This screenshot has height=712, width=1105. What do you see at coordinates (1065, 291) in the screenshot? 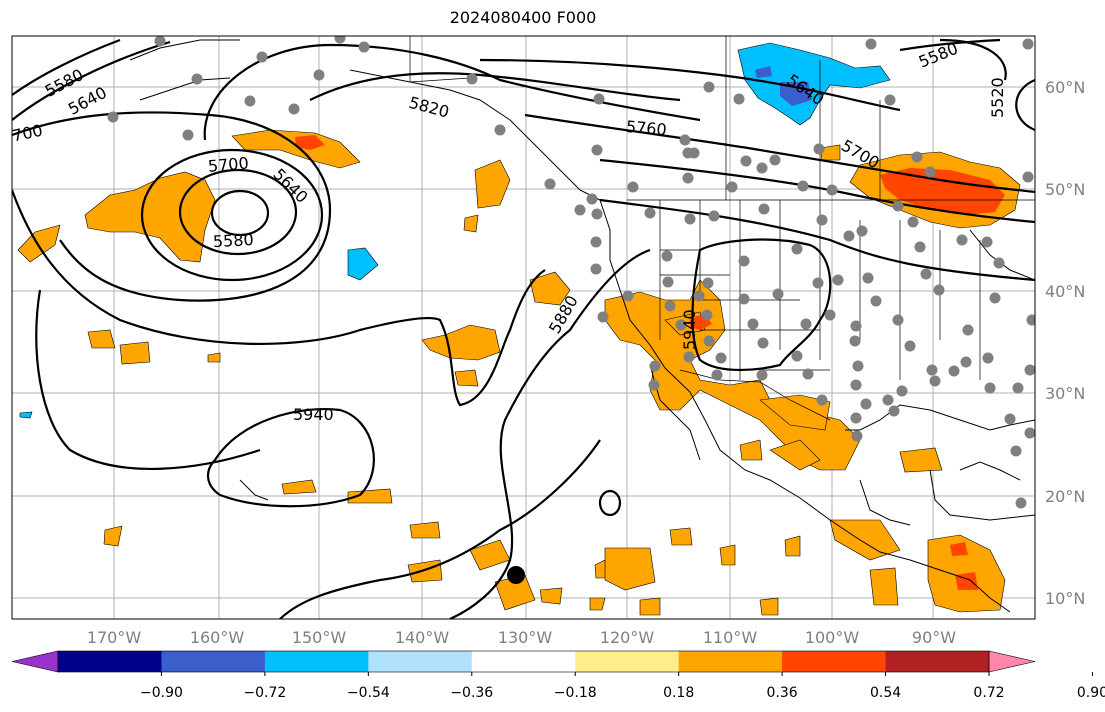
I see `lat-label: 40°N` at bounding box center [1065, 291].